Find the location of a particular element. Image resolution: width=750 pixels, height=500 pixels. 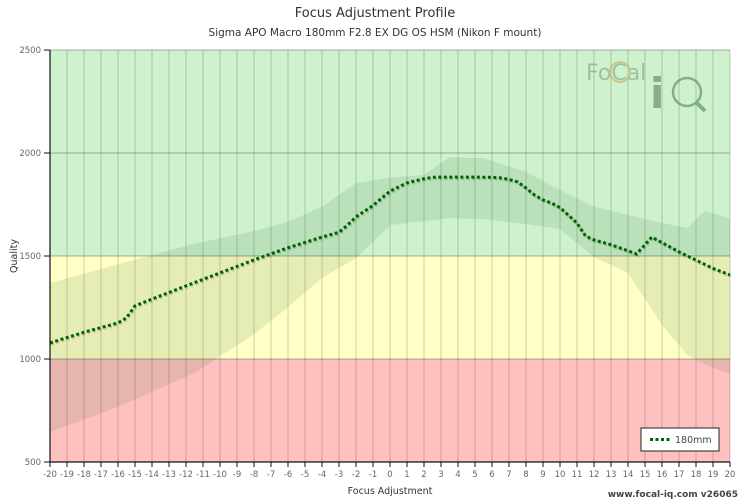

x-tick-label: 7 is located at coordinates (508, 475).